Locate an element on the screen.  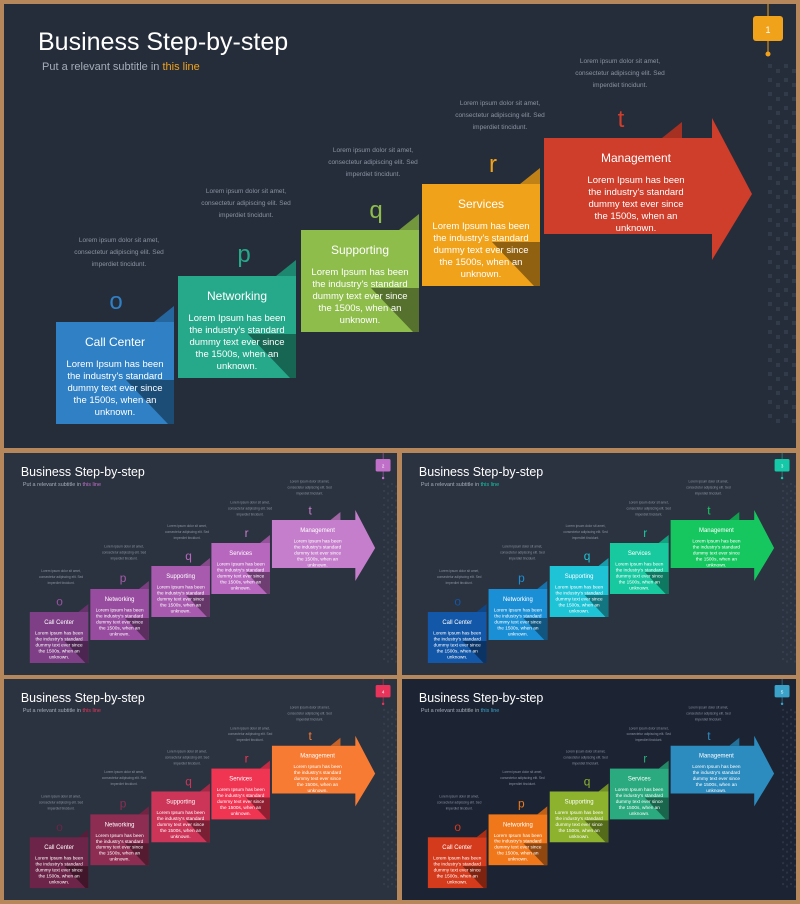
page-number: 5 is located at coordinates (782, 691).